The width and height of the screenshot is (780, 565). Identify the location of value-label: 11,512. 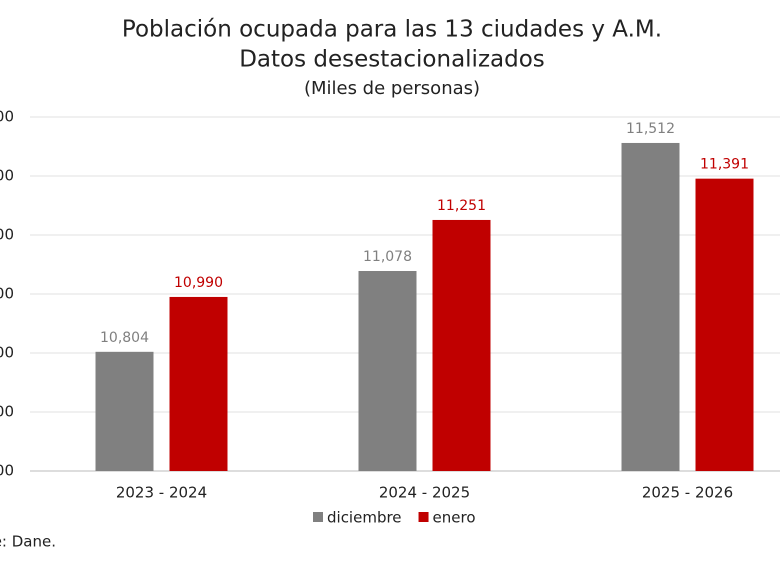
(650, 129).